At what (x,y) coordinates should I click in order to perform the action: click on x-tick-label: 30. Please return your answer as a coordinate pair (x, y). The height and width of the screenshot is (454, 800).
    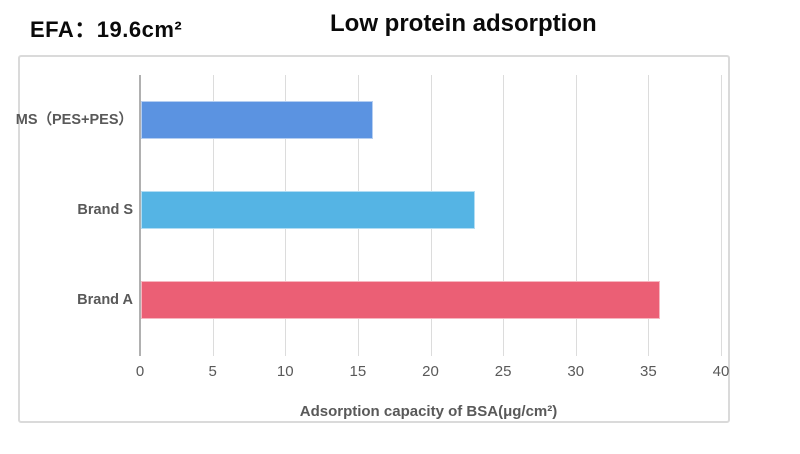
    Looking at the image, I should click on (576, 371).